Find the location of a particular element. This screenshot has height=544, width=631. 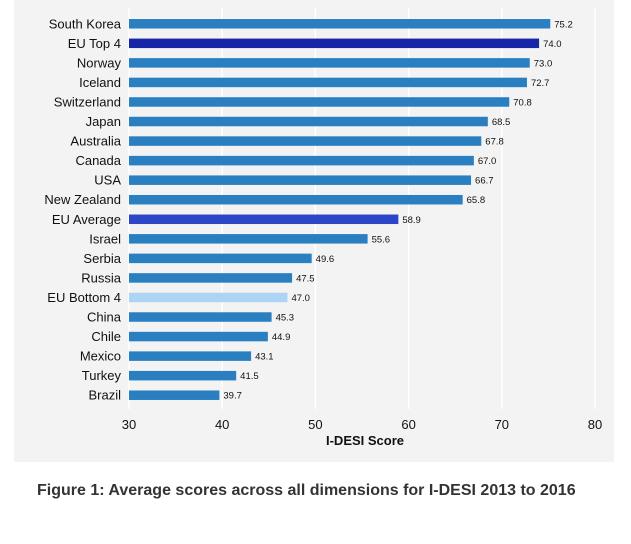

value-label-new-zealand: 65.8 is located at coordinates (476, 200).